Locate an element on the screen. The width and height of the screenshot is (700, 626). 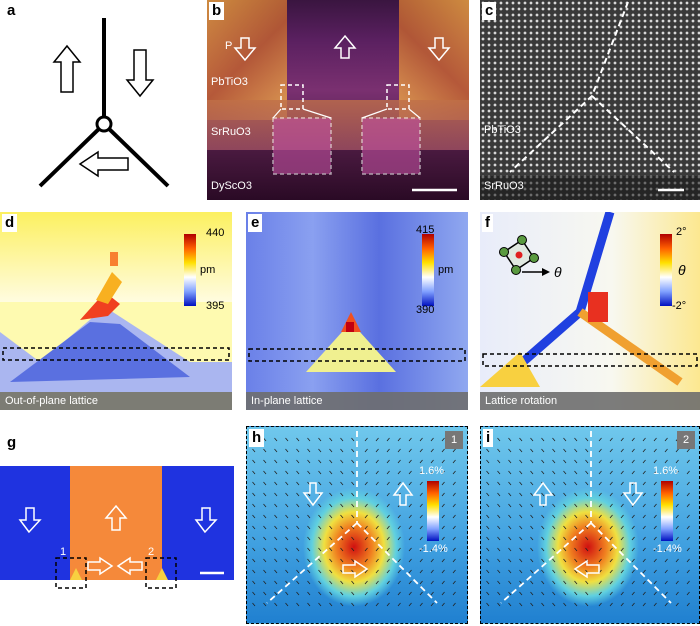
panel-label: e is located at coordinates (255, 223).